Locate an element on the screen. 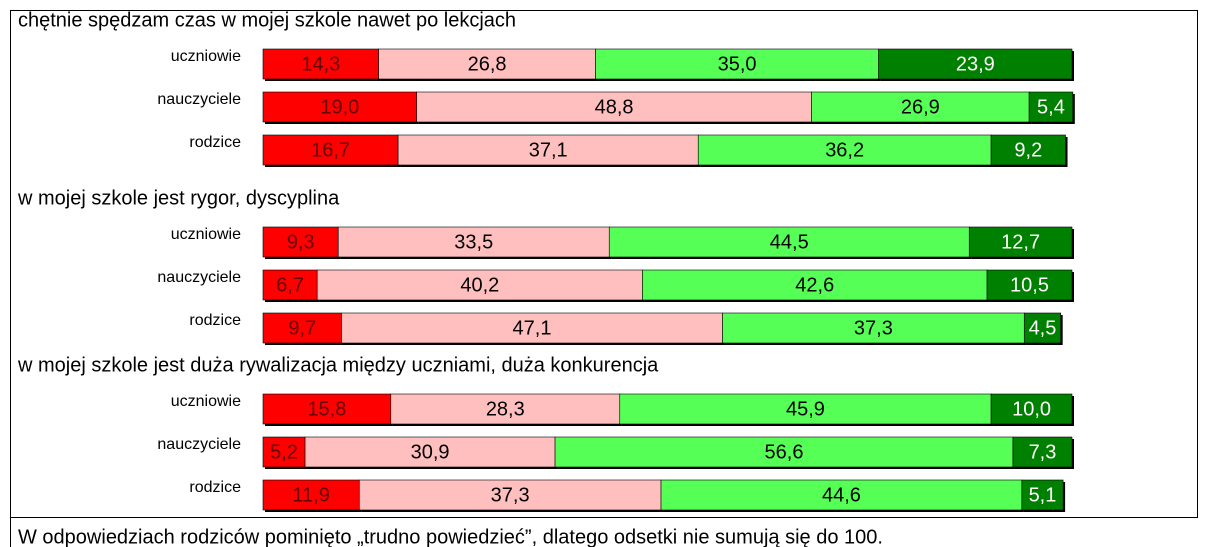 Image resolution: width=1208 pixels, height=547 pixels. value-label: 28,3 is located at coordinates (505, 409).